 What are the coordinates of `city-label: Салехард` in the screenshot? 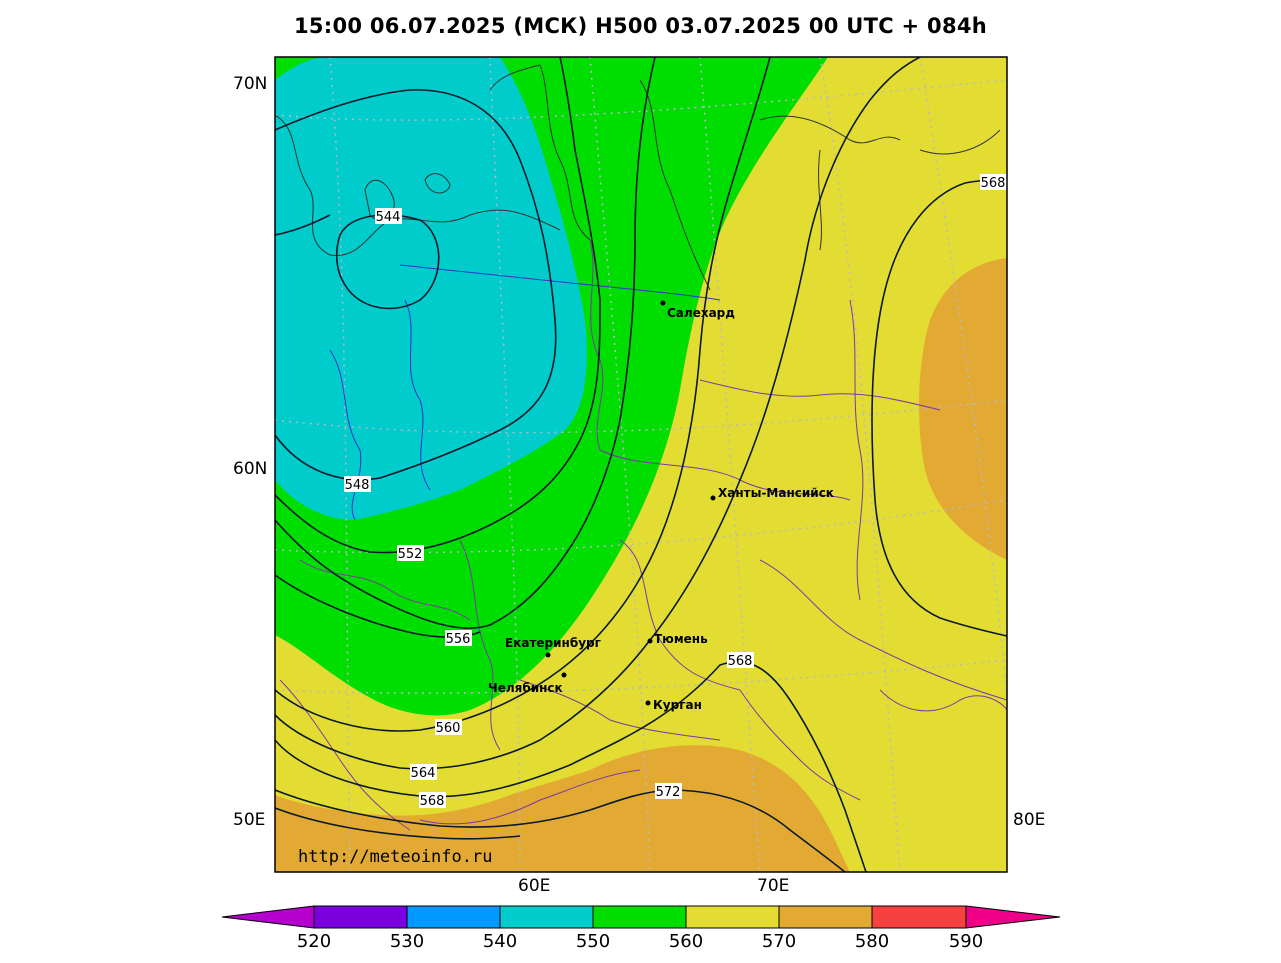 It's located at (701, 313).